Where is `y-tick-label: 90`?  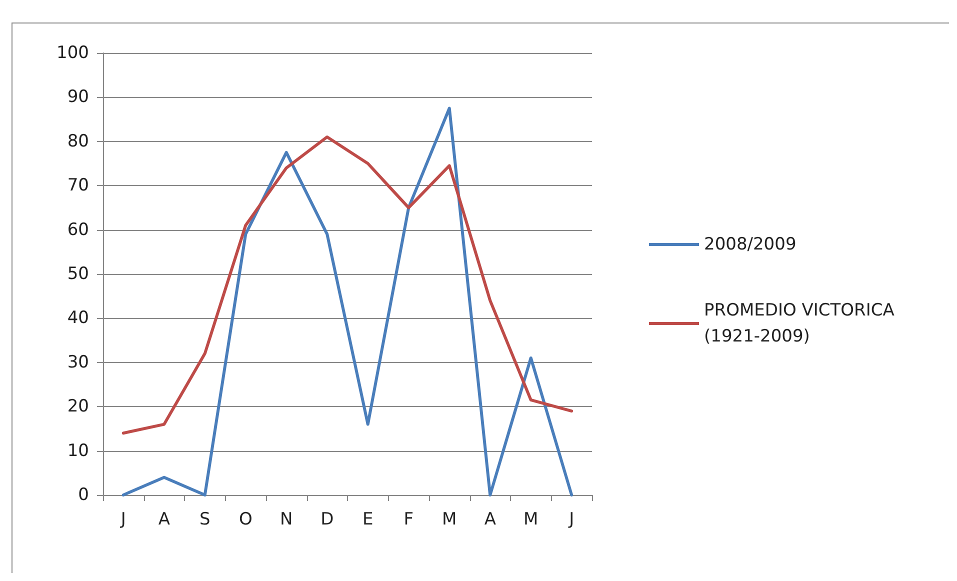 y-tick-label: 90 is located at coordinates (78, 97).